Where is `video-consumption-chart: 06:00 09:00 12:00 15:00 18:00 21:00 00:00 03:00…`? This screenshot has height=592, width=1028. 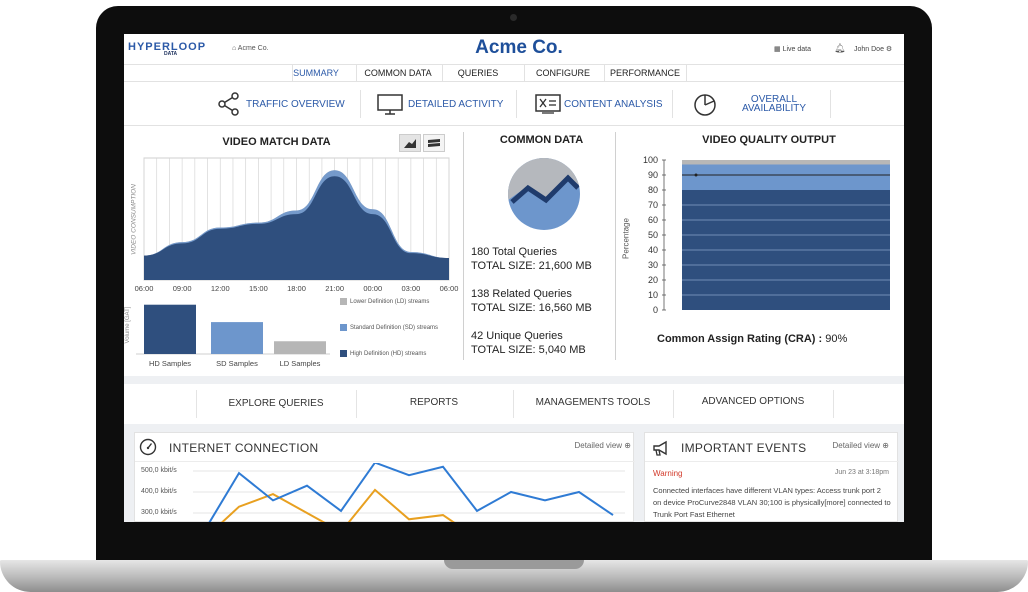
video-consumption-chart: 06:00 09:00 12:00 15:00 18:00 21:00 00:00 03:00… is located at coordinates (296, 225).